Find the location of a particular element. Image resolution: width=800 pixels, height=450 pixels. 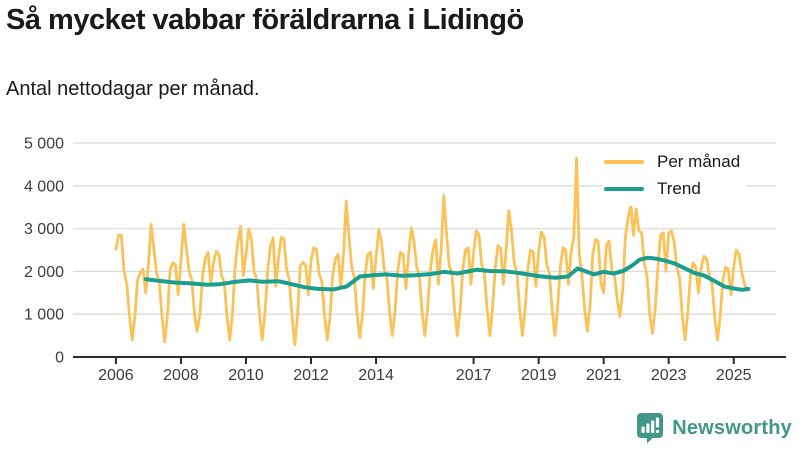

legend-item-trend: Trend is located at coordinates (672, 188).